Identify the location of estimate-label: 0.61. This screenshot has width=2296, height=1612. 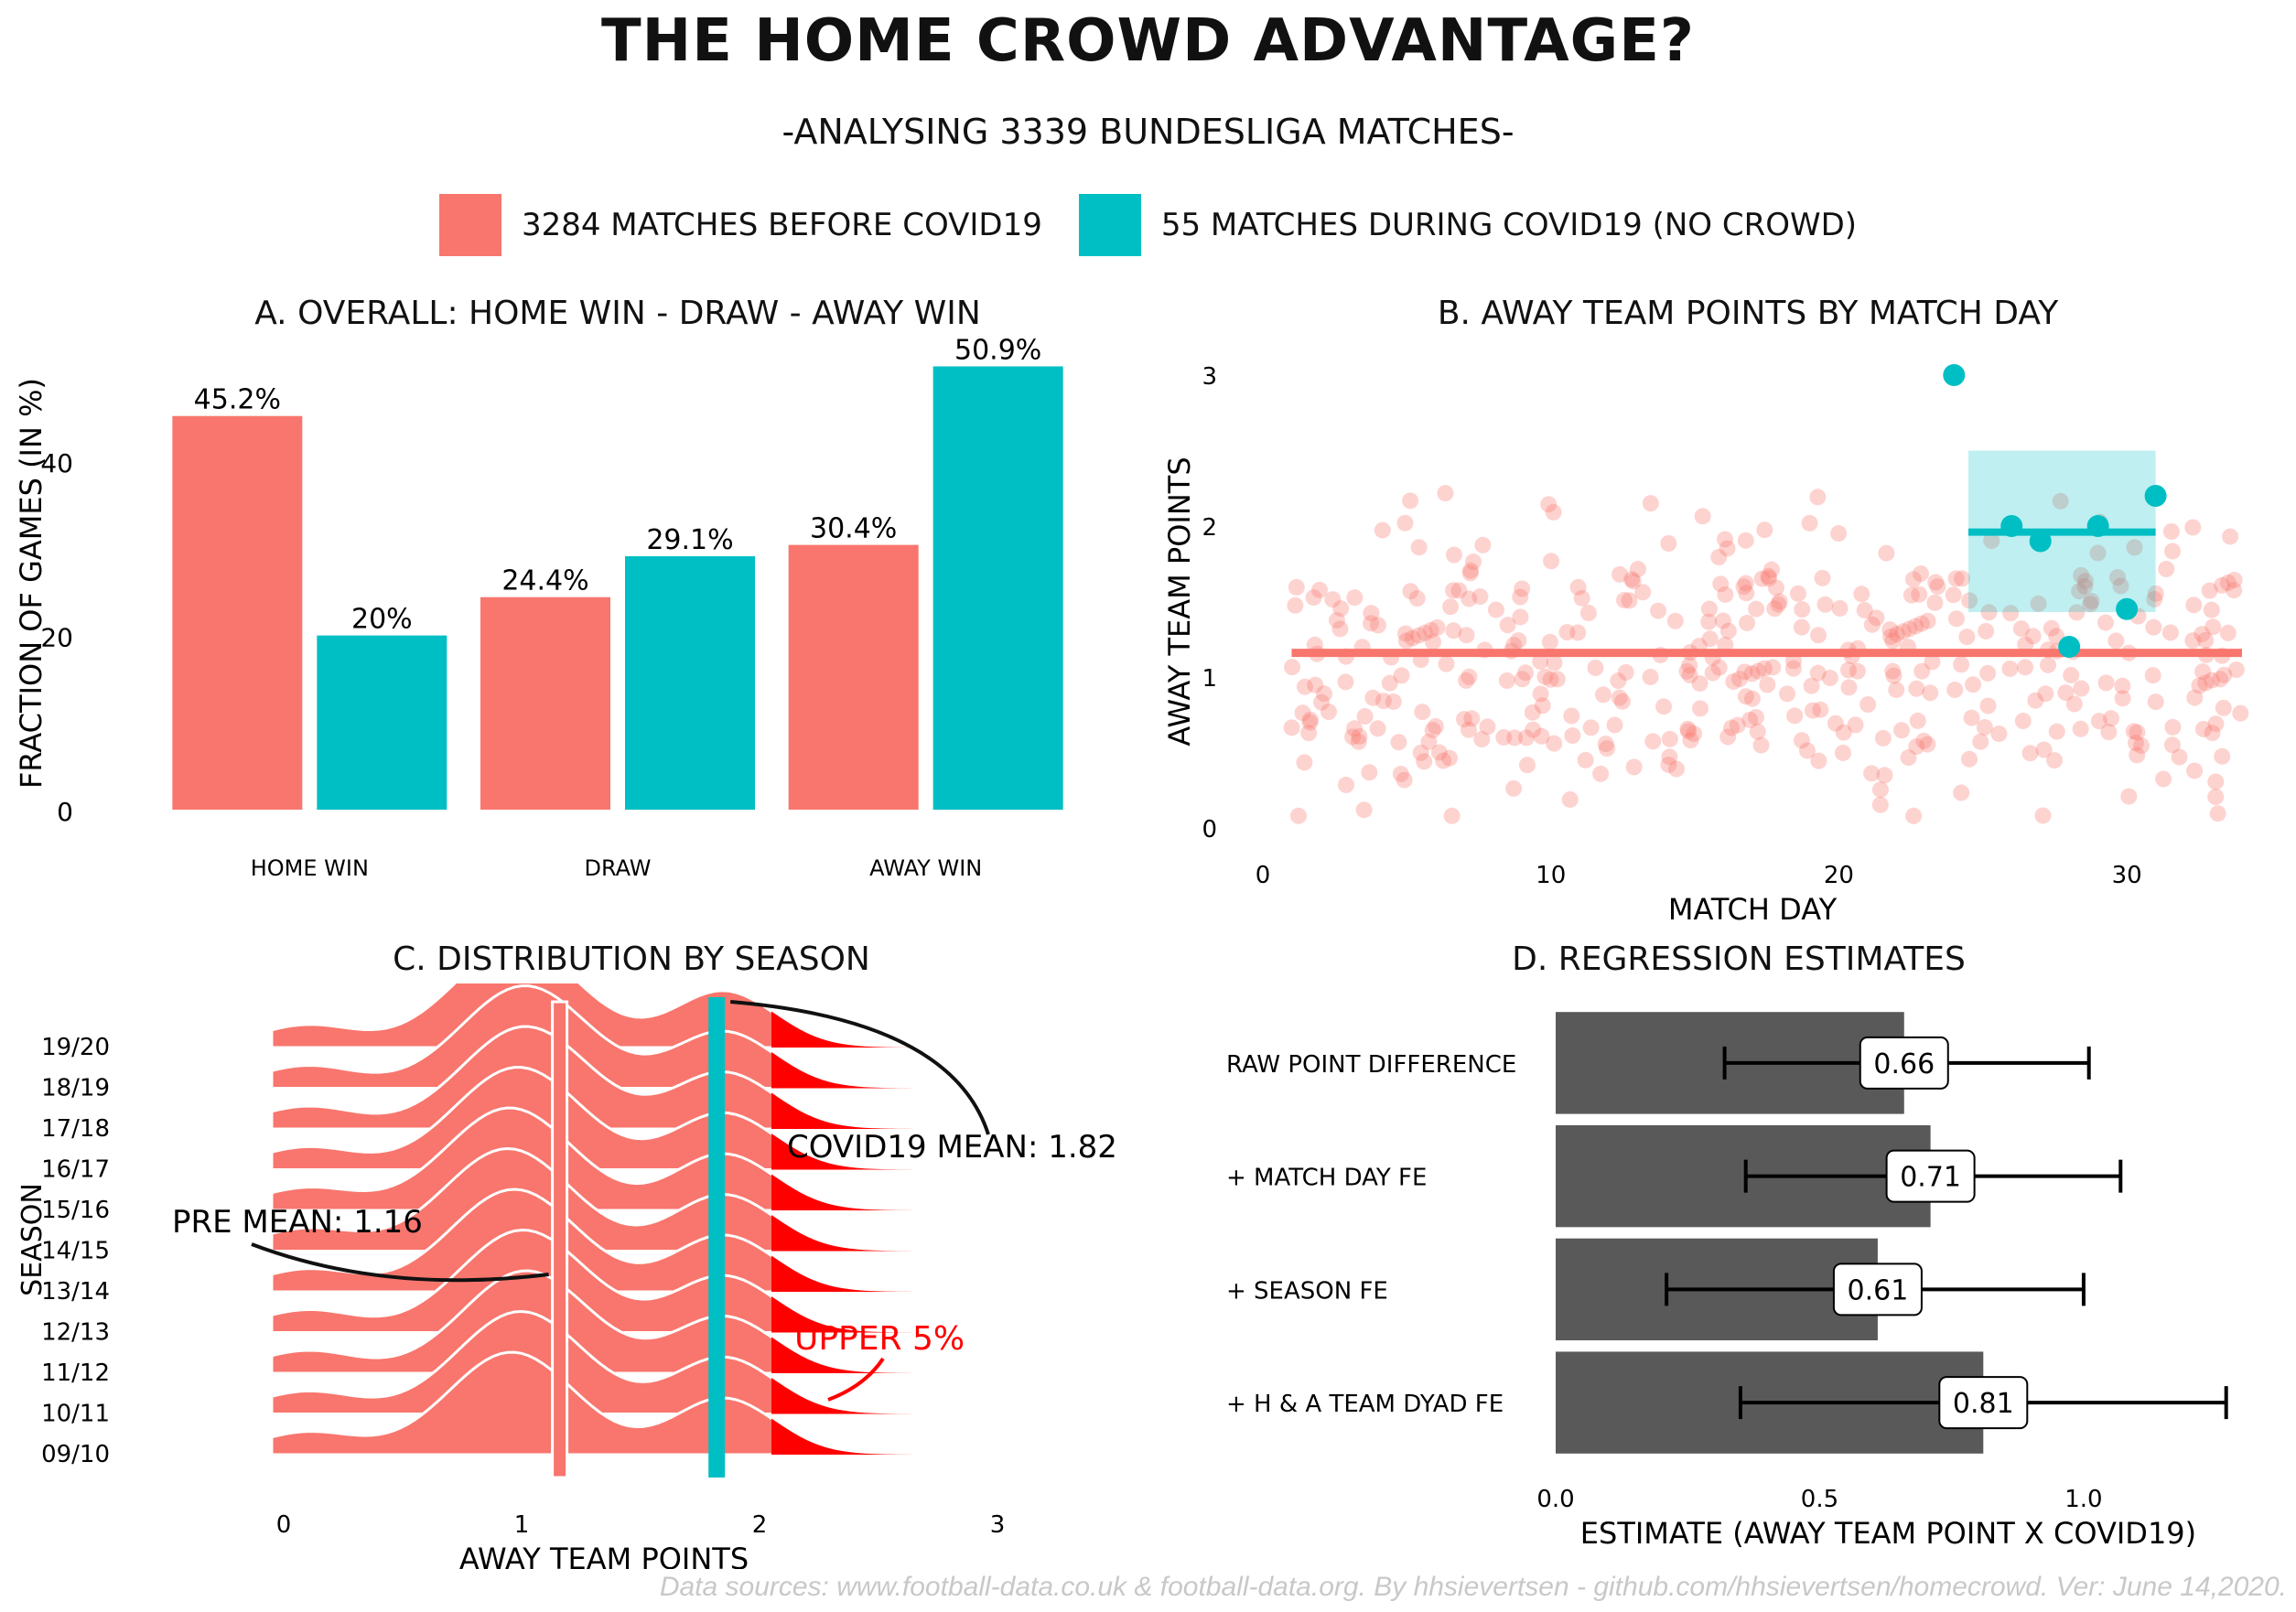
(1879, 1290).